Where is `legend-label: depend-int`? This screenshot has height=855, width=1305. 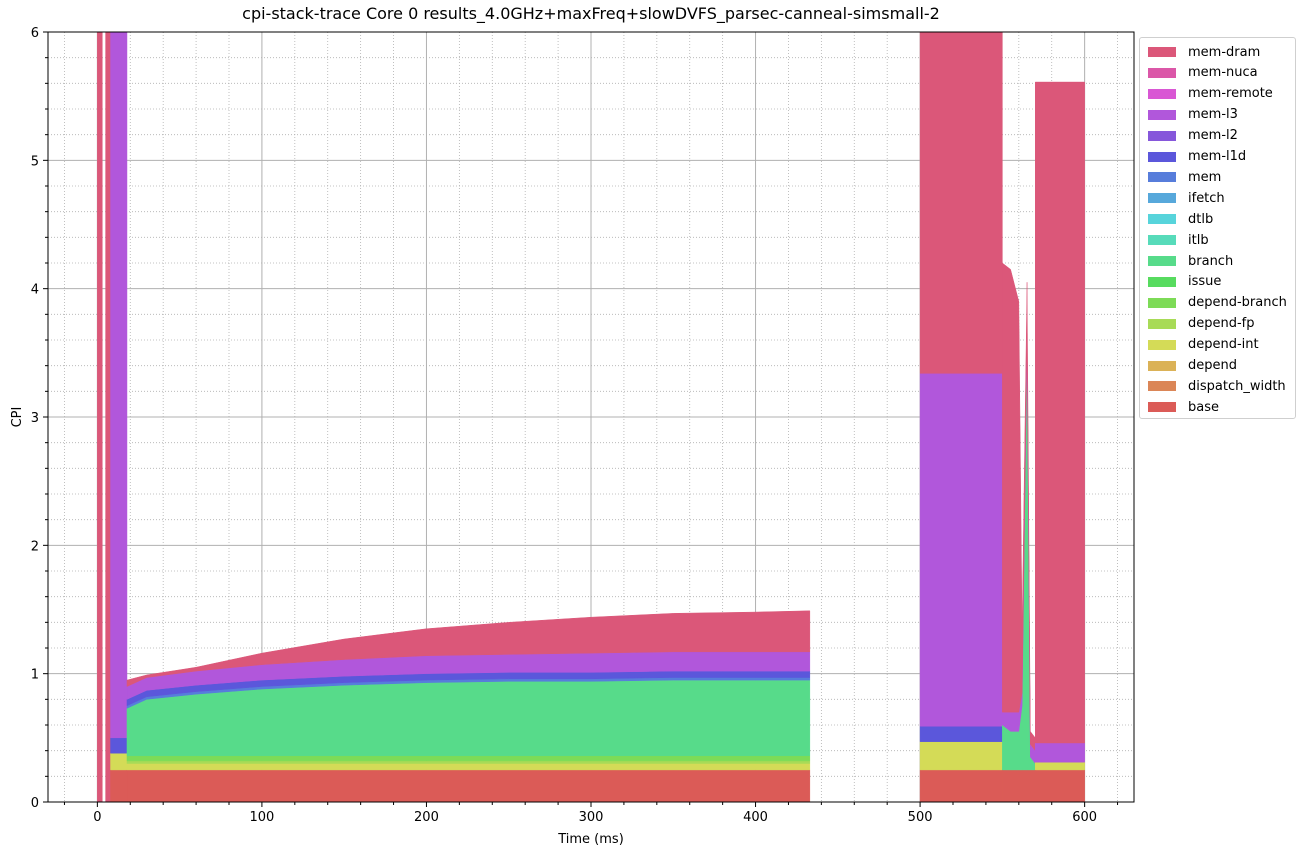
legend-label: depend-int is located at coordinates (1223, 345).